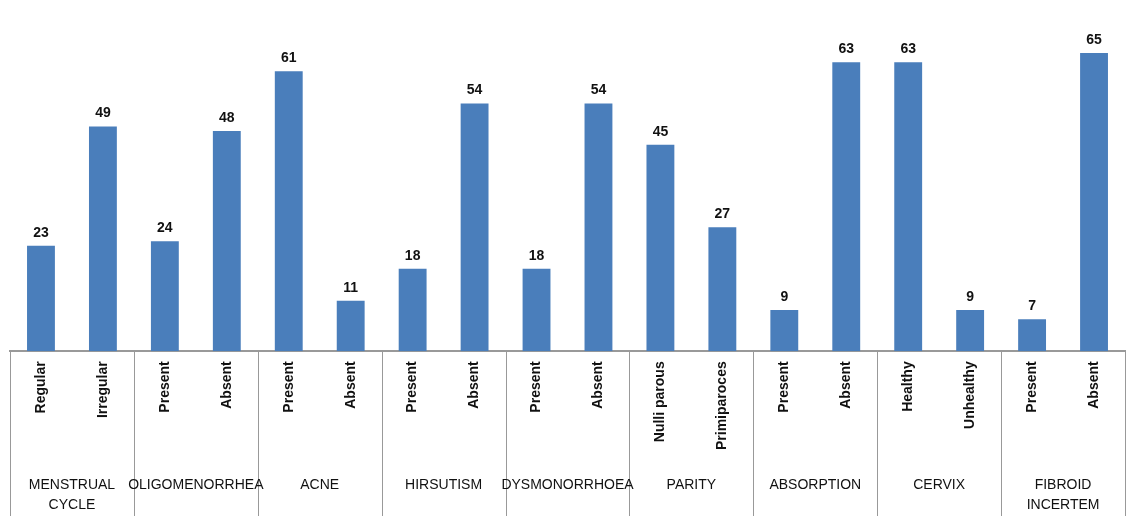 Image resolution: width=1137 pixels, height=520 pixels. Describe the element at coordinates (939, 483) in the screenshot. I see `text: CERVIX` at that location.